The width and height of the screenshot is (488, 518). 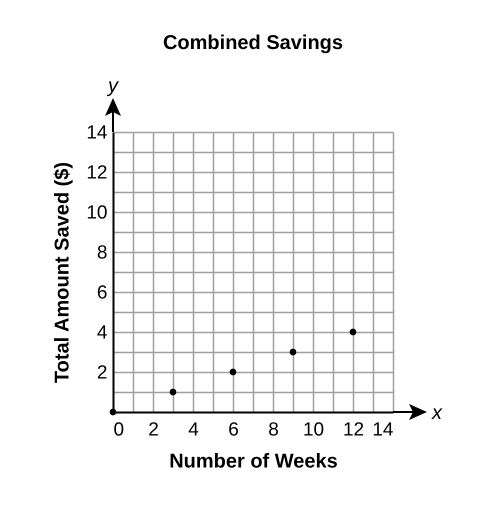 What do you see at coordinates (97, 213) in the screenshot?
I see `y-tick-label: 10` at bounding box center [97, 213].